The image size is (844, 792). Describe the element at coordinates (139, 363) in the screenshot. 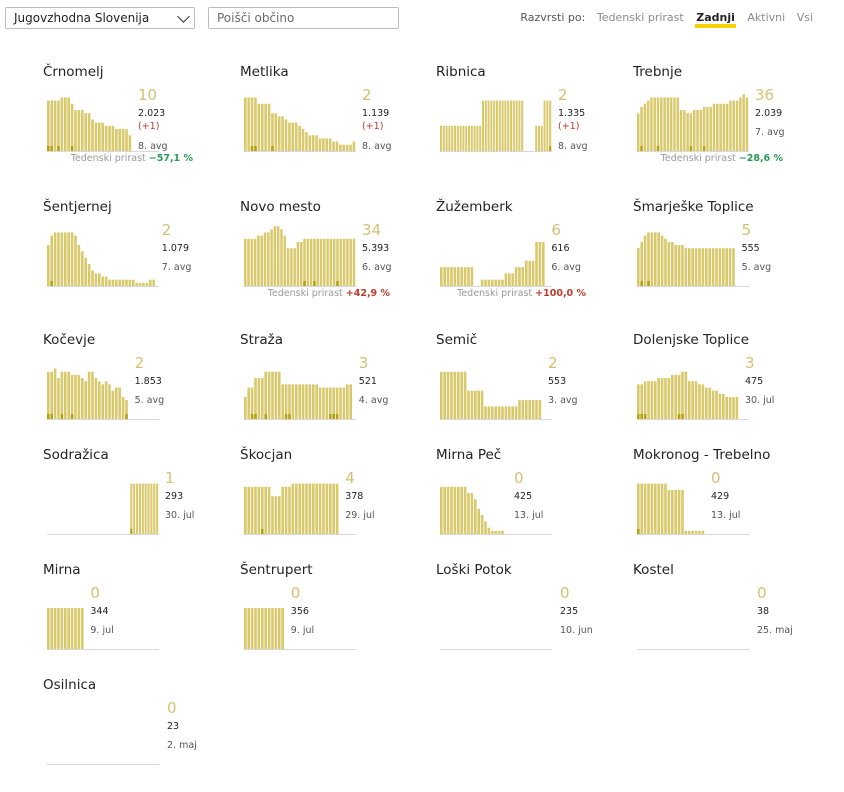

I see `active-cases: 2` at that location.